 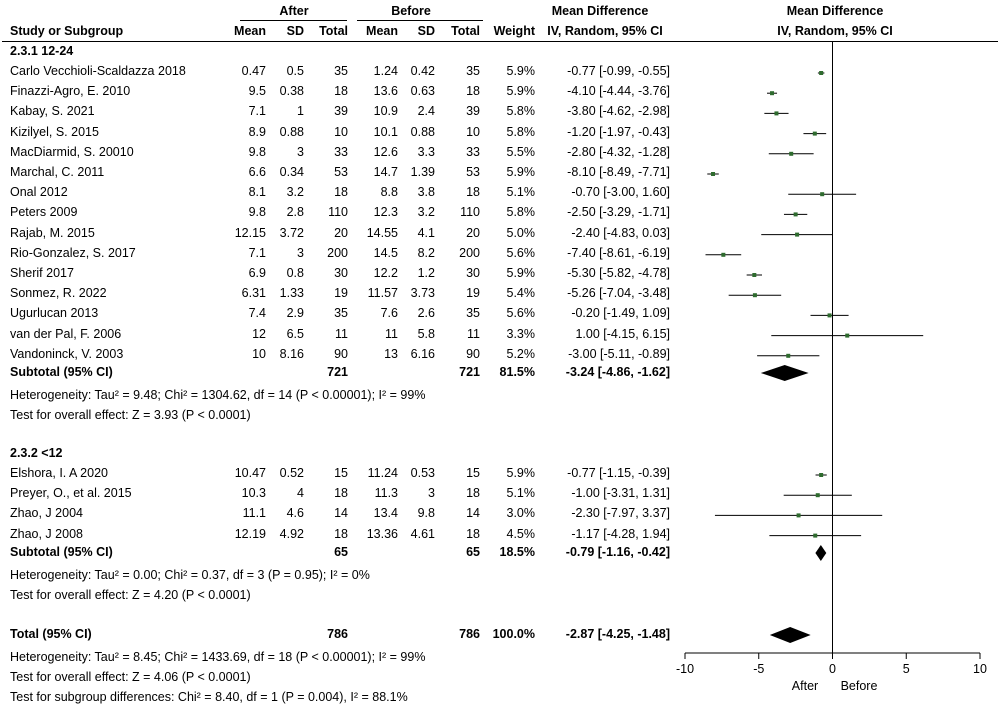 What do you see at coordinates (341, 71) in the screenshot?
I see `study-after-total: 35` at bounding box center [341, 71].